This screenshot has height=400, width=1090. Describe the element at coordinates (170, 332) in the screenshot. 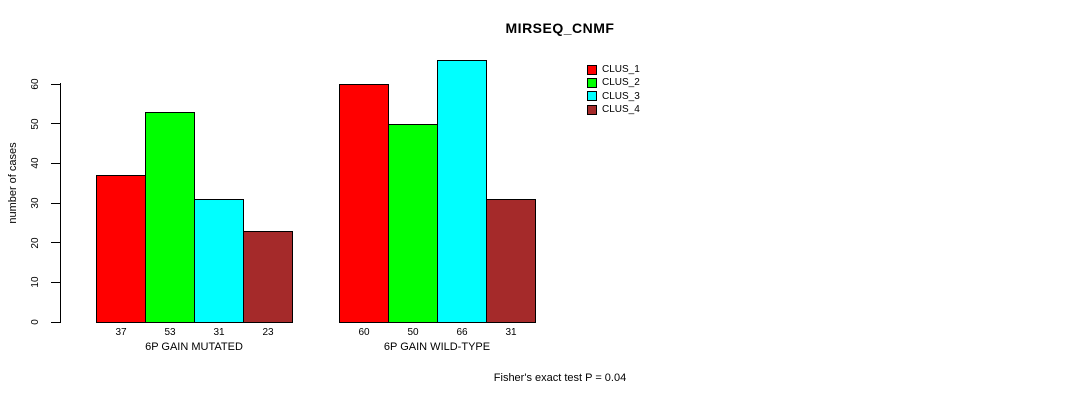

I see `bar-value-label: 53` at that location.